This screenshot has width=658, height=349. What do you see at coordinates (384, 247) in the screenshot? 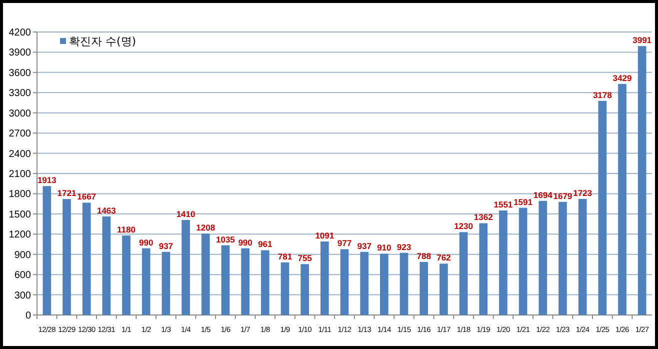
I see `data-label: 910` at bounding box center [384, 247].